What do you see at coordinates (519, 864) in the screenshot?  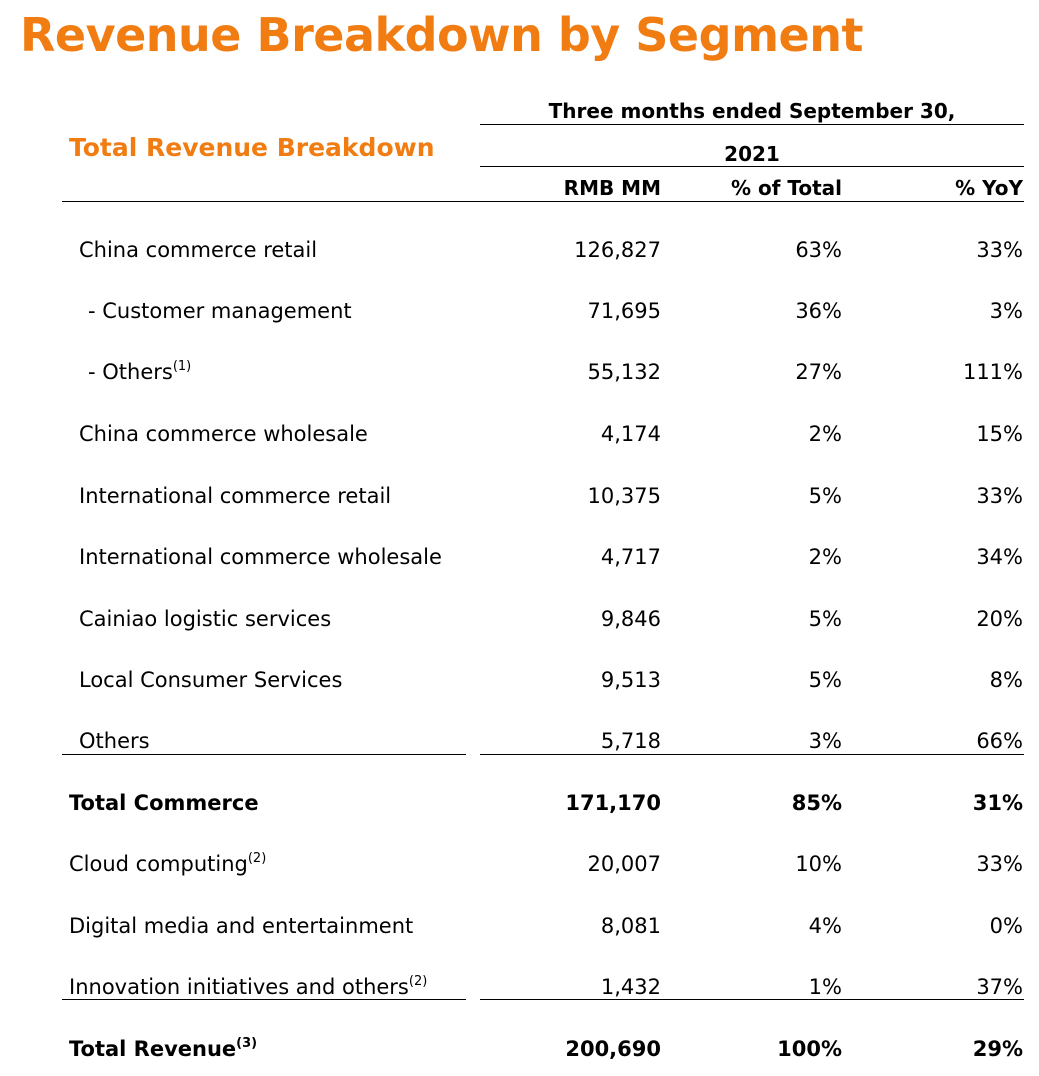 I see `table-row: Cloud computing(2) 20,007 10% 33%` at bounding box center [519, 864].